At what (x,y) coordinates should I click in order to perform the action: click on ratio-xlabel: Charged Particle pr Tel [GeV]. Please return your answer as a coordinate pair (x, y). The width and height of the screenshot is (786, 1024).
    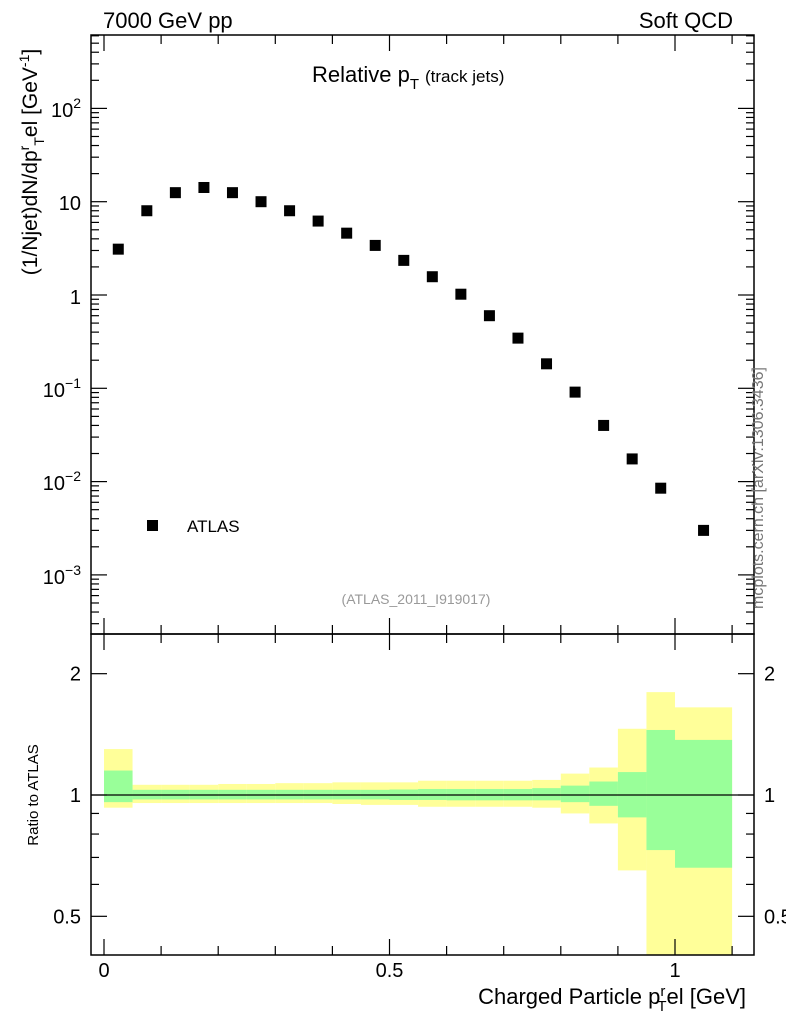
    Looking at the image, I should click on (612, 999).